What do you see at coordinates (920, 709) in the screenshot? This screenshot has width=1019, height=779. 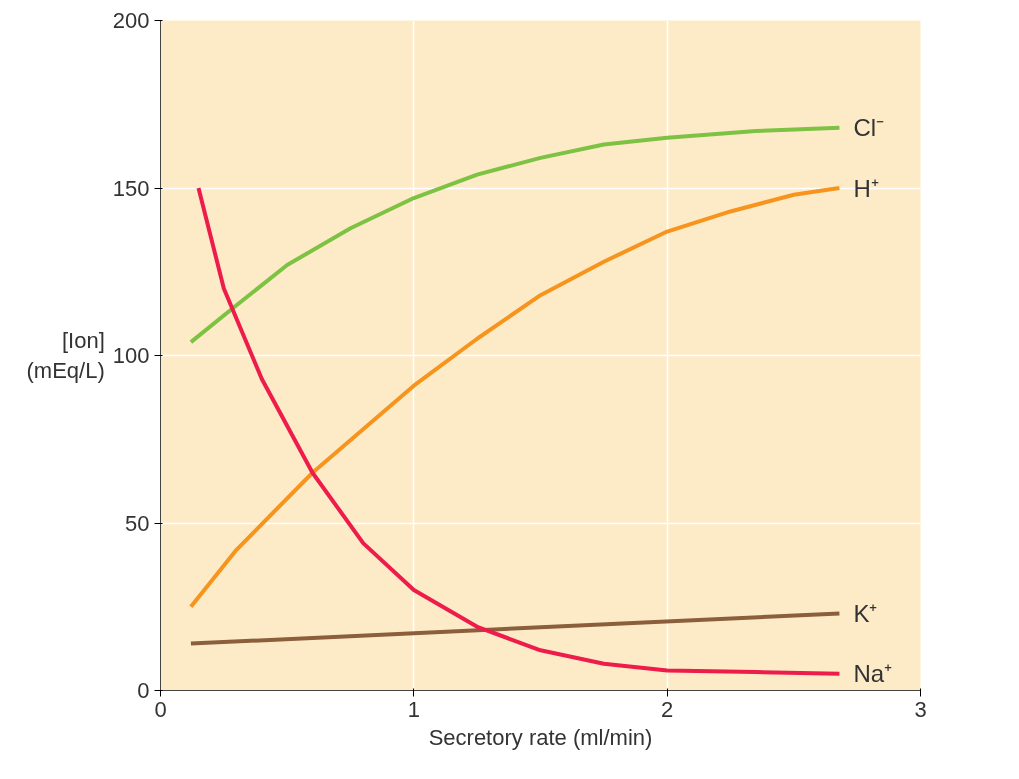 I see `x-tick-label: 3` at bounding box center [920, 709].